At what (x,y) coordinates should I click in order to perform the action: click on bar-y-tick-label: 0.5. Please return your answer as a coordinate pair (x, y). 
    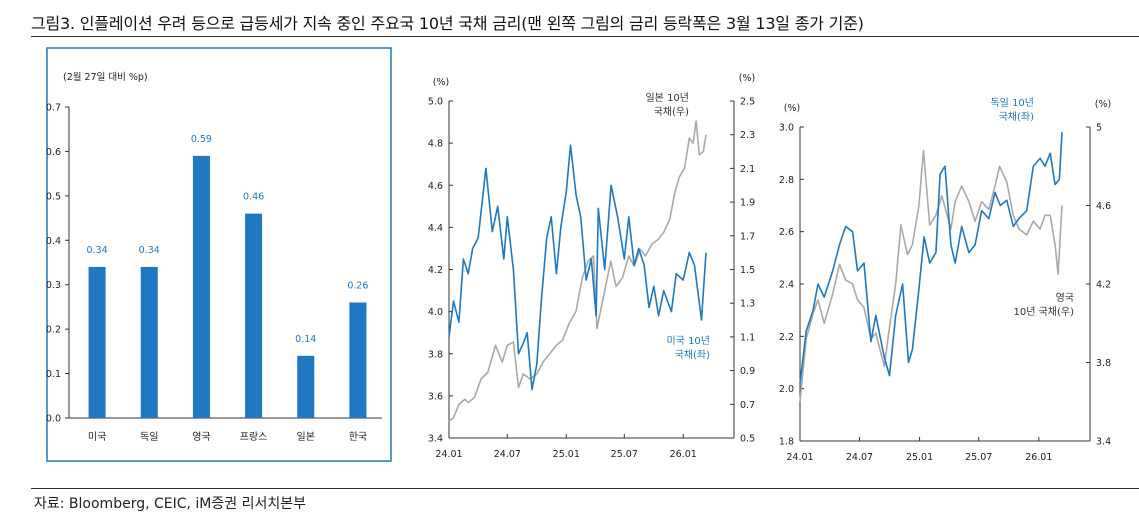
    Looking at the image, I should click on (53, 196).